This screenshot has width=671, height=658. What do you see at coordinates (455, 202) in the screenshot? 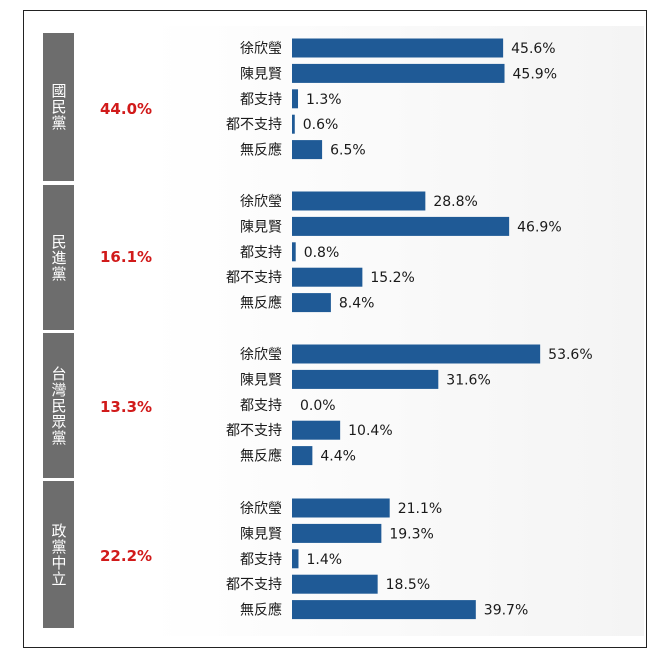
I see `value-label: 28.8%` at bounding box center [455, 202].